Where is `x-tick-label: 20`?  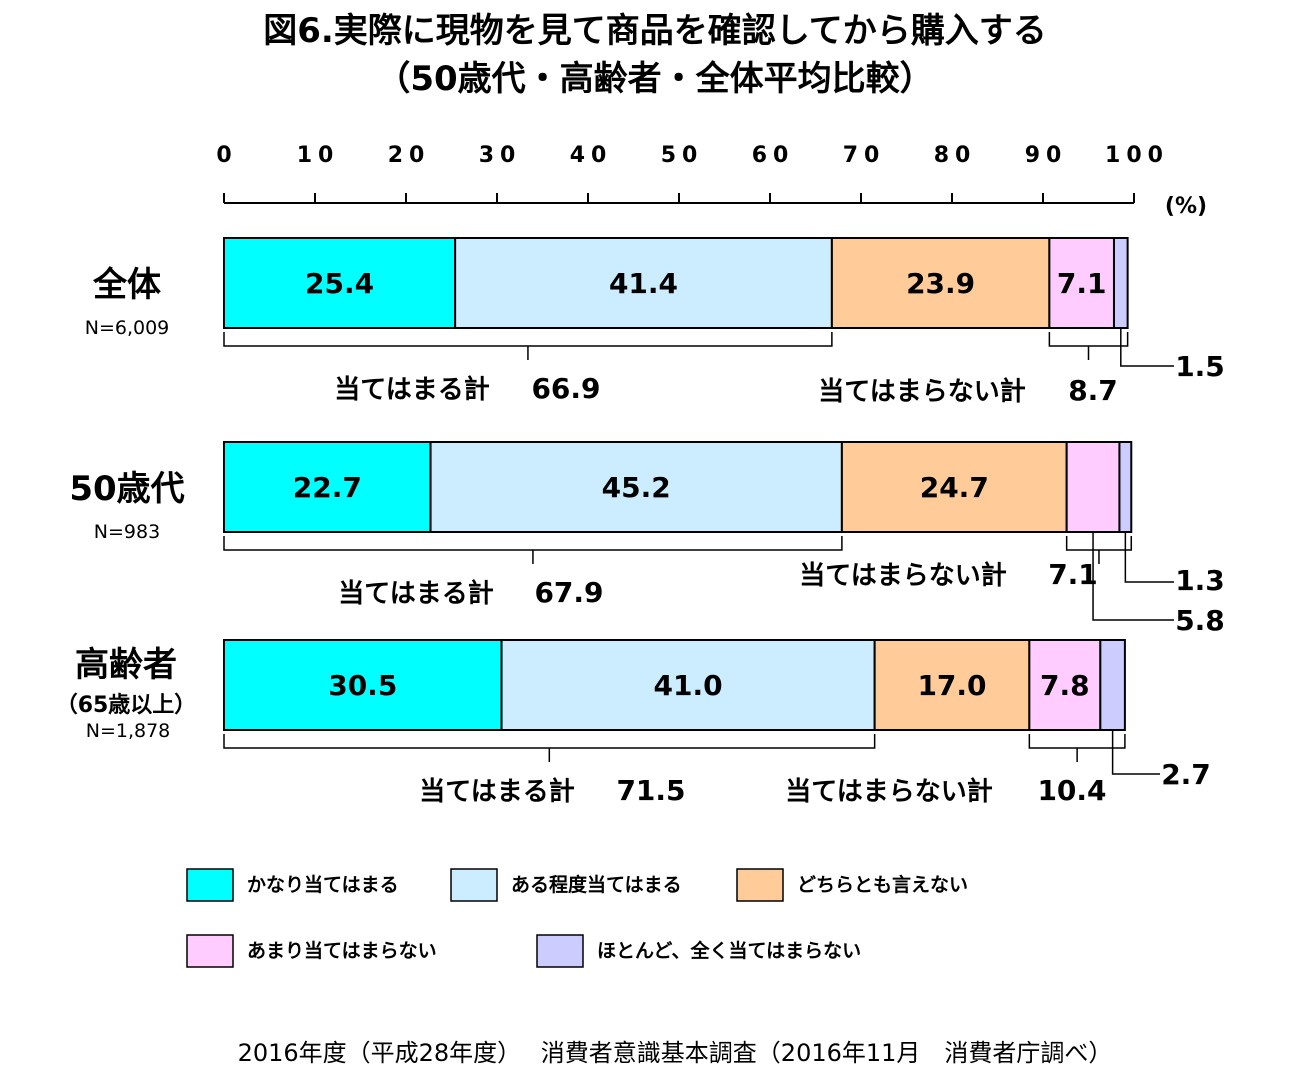 x-tick-label: 20 is located at coordinates (409, 155).